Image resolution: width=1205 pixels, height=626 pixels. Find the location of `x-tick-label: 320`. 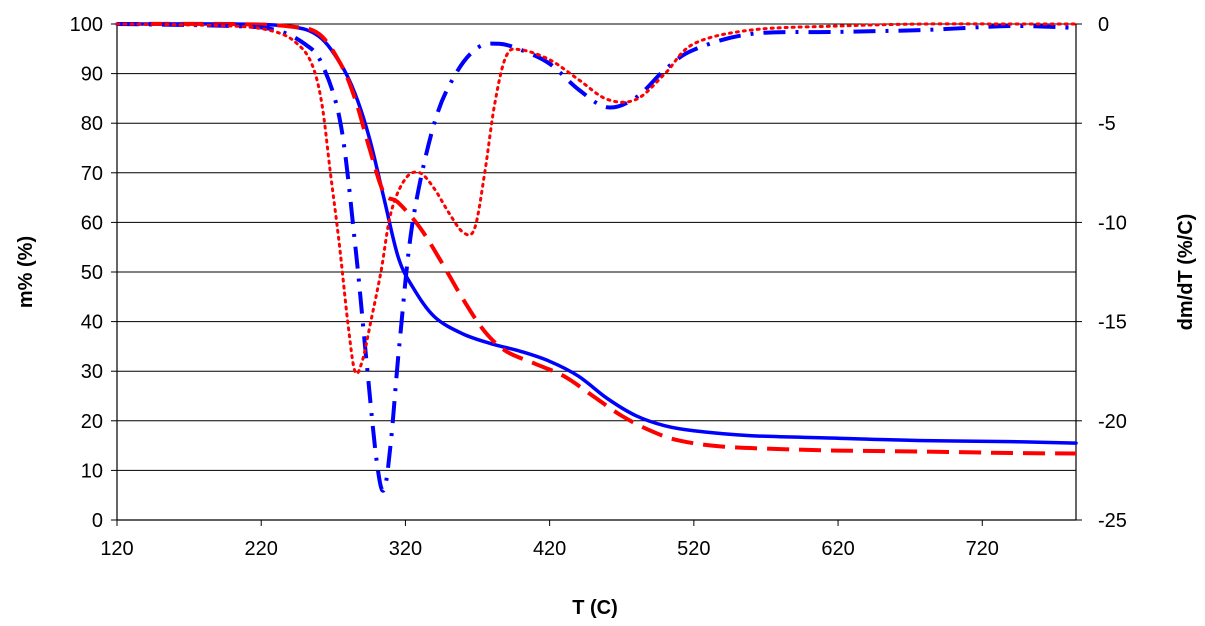

x-tick-label: 320 is located at coordinates (405, 549).